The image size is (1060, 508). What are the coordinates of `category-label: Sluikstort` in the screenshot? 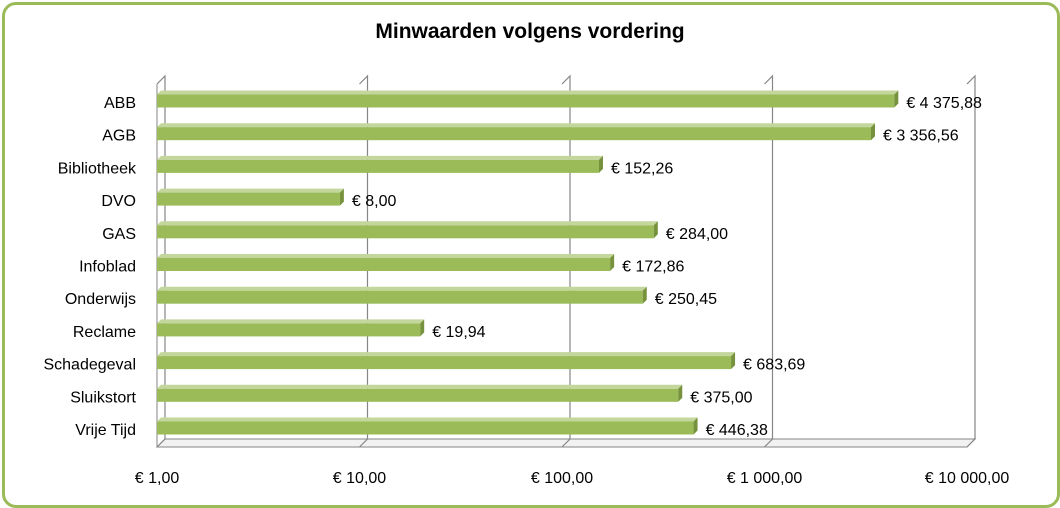 It's located at (103, 397).